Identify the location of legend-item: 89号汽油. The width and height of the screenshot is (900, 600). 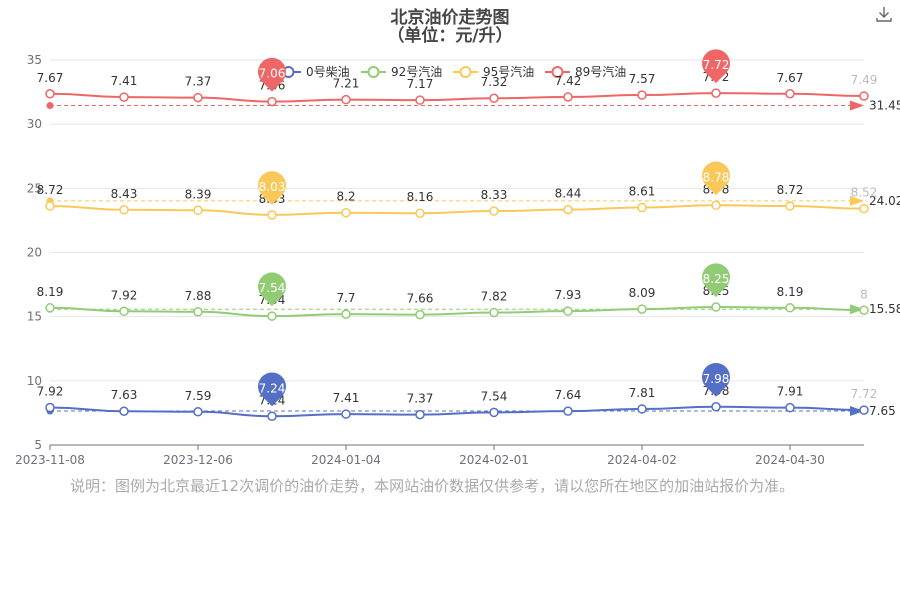
(585, 71).